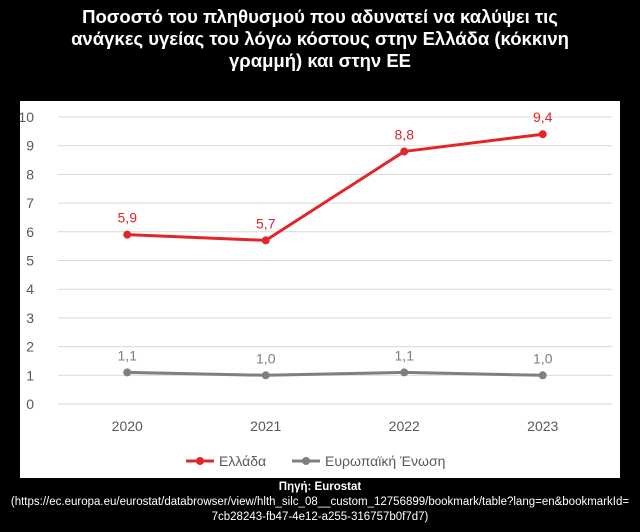 The image size is (640, 532). Describe the element at coordinates (30, 375) in the screenshot. I see `y-tick-label: 1` at that location.